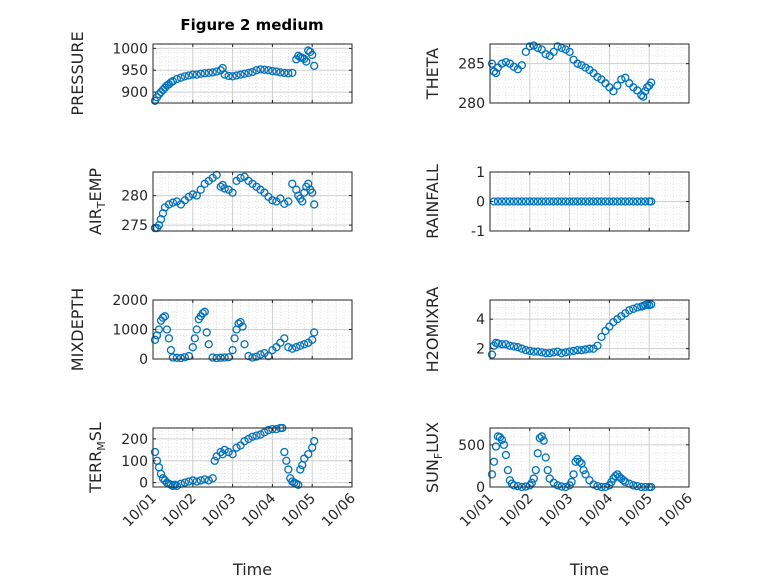 This screenshot has width=778, height=583. What do you see at coordinates (480, 173) in the screenshot?
I see `y-tick-label: 1` at bounding box center [480, 173].